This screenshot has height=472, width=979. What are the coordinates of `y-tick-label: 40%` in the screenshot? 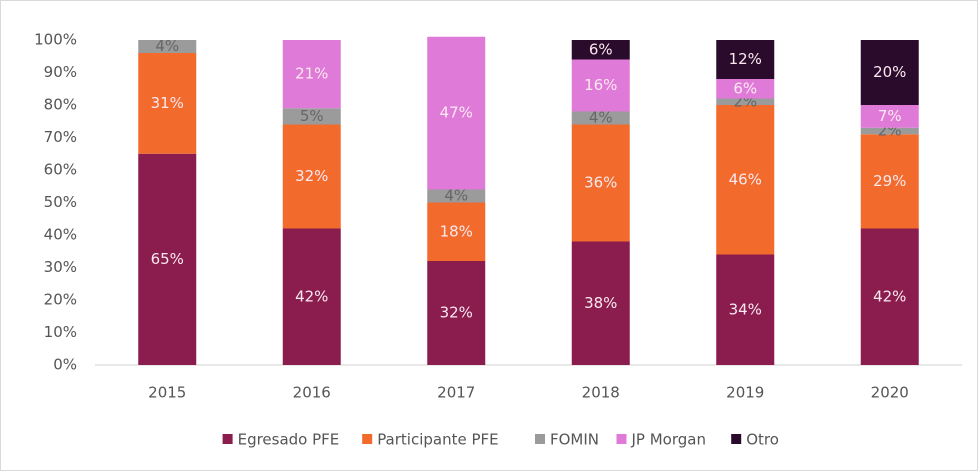 It's located at (60, 235).